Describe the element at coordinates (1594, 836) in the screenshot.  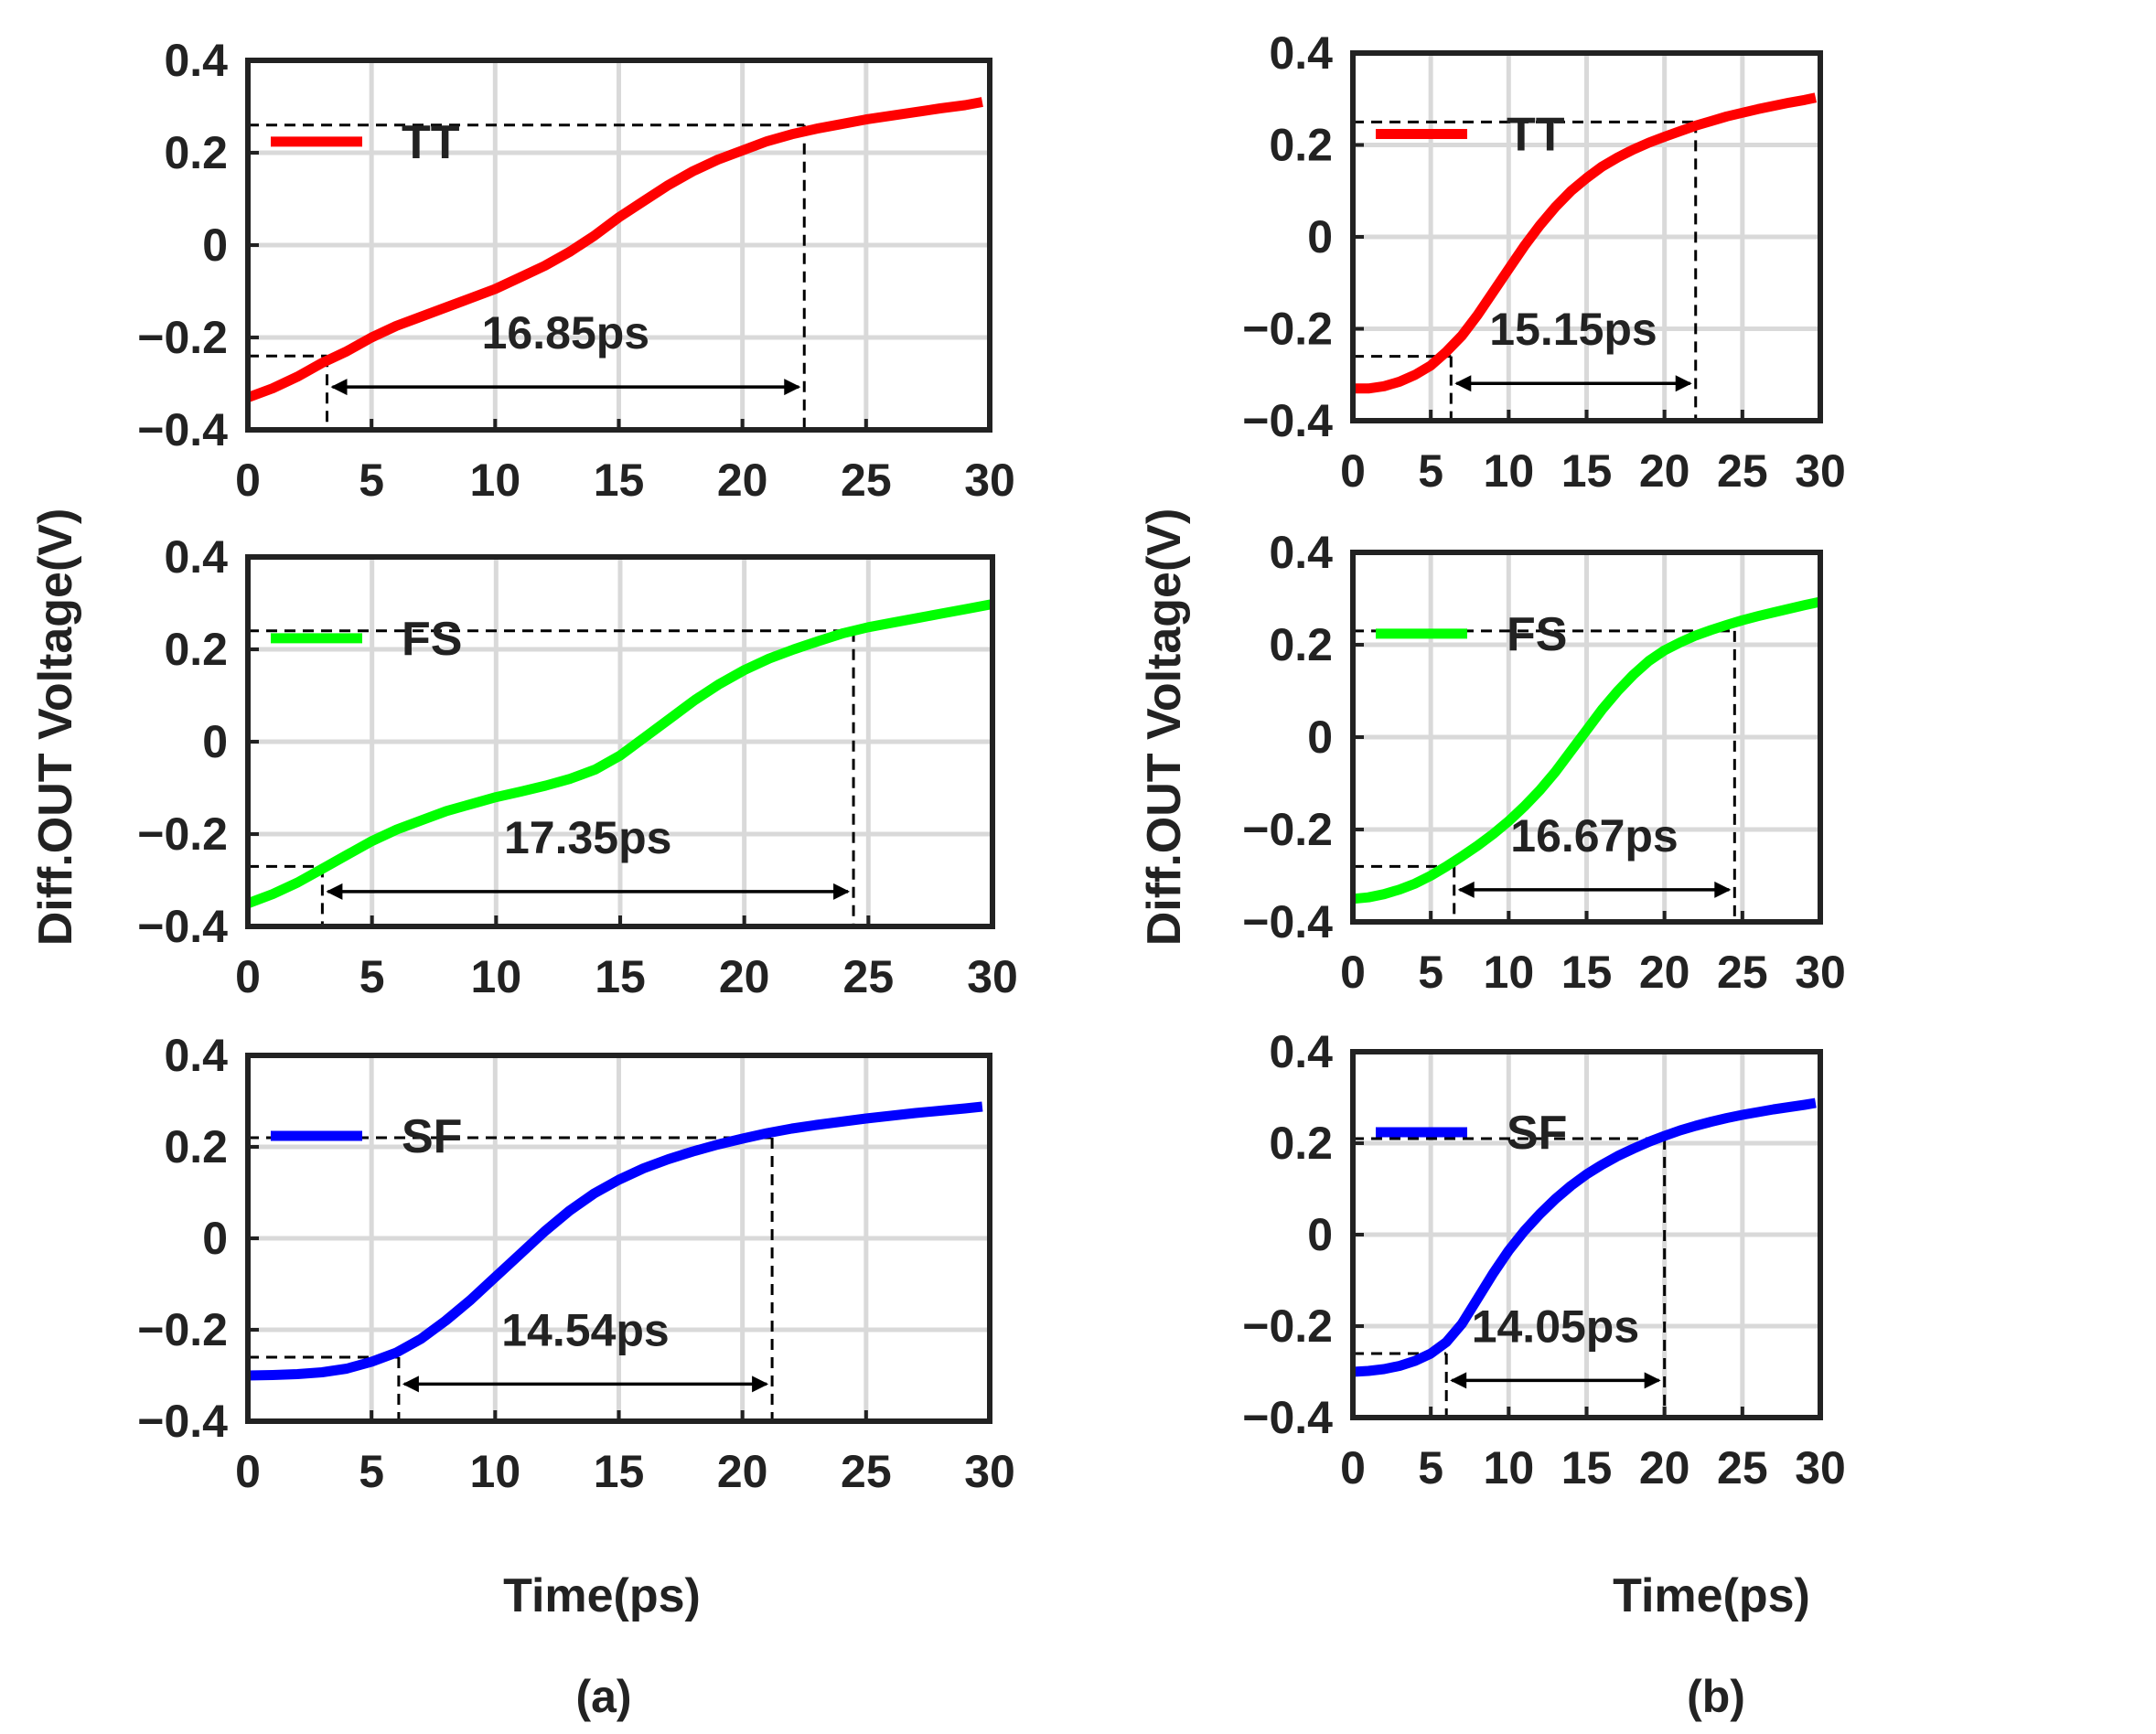
I see `delay-label: 16.67ps` at that location.